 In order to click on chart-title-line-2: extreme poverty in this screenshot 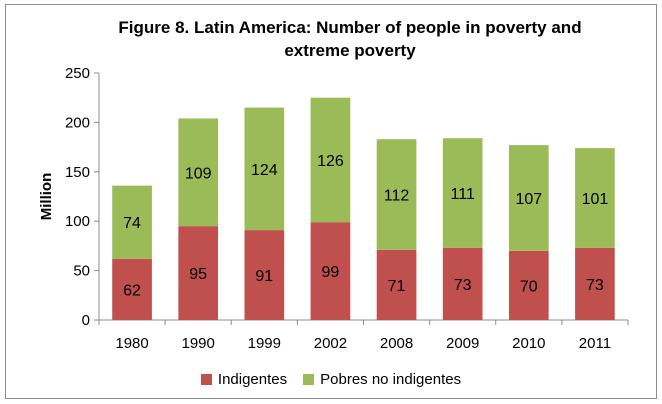, I will do `click(350, 50)`.